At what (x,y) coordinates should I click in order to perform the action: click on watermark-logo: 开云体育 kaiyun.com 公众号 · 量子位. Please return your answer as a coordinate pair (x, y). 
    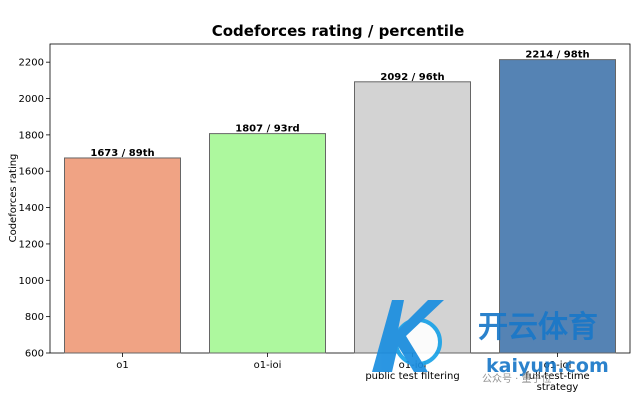
    Looking at the image, I should click on (490, 342).